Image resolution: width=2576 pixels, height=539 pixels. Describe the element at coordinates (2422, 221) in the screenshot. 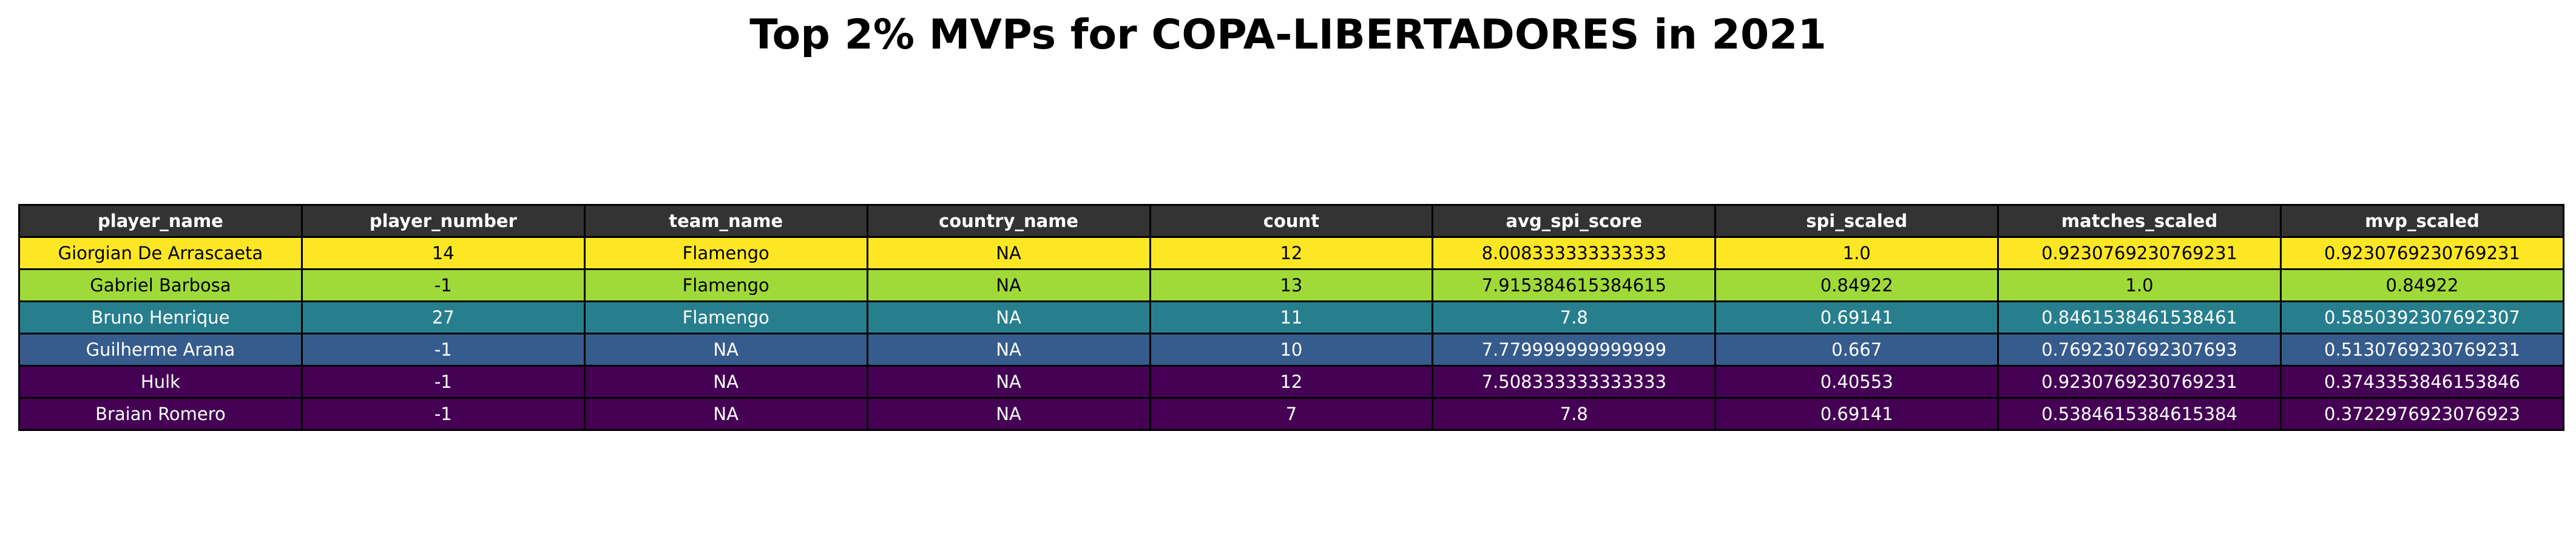

I see `column-header-mvp-scaled: mvp_scaled` at that location.